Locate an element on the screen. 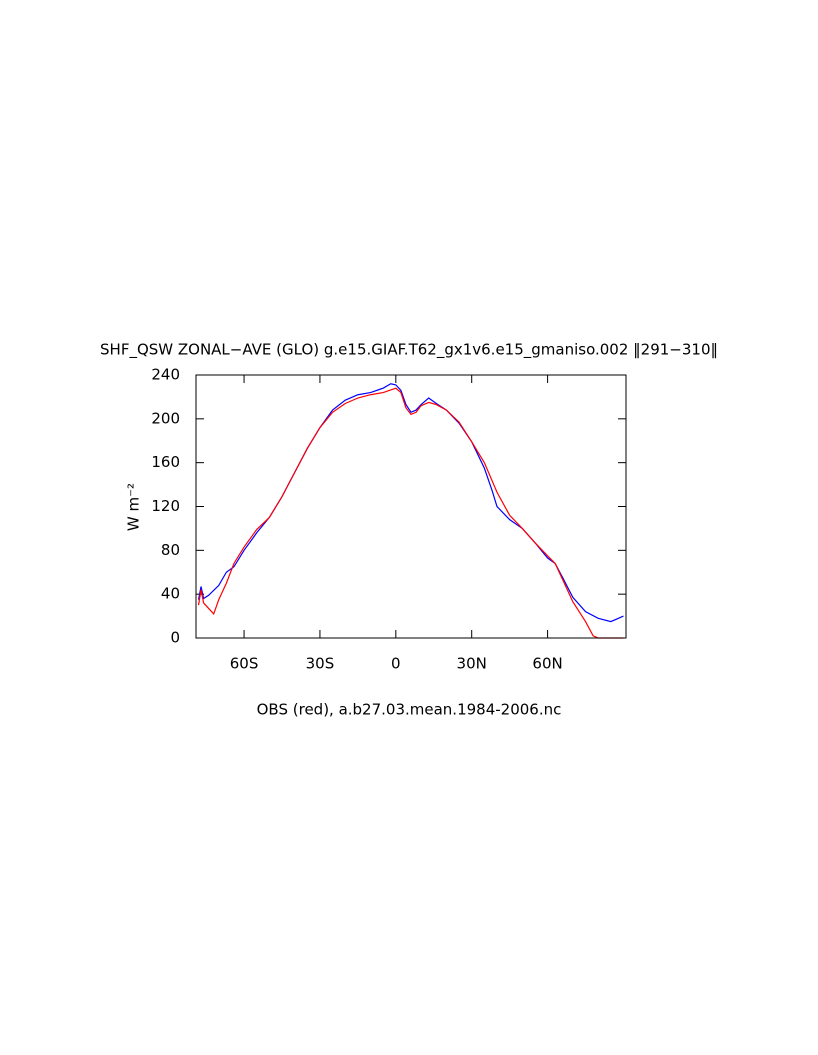 This screenshot has height=1055, width=818. y-axis-label: W m⁻² is located at coordinates (134, 507).